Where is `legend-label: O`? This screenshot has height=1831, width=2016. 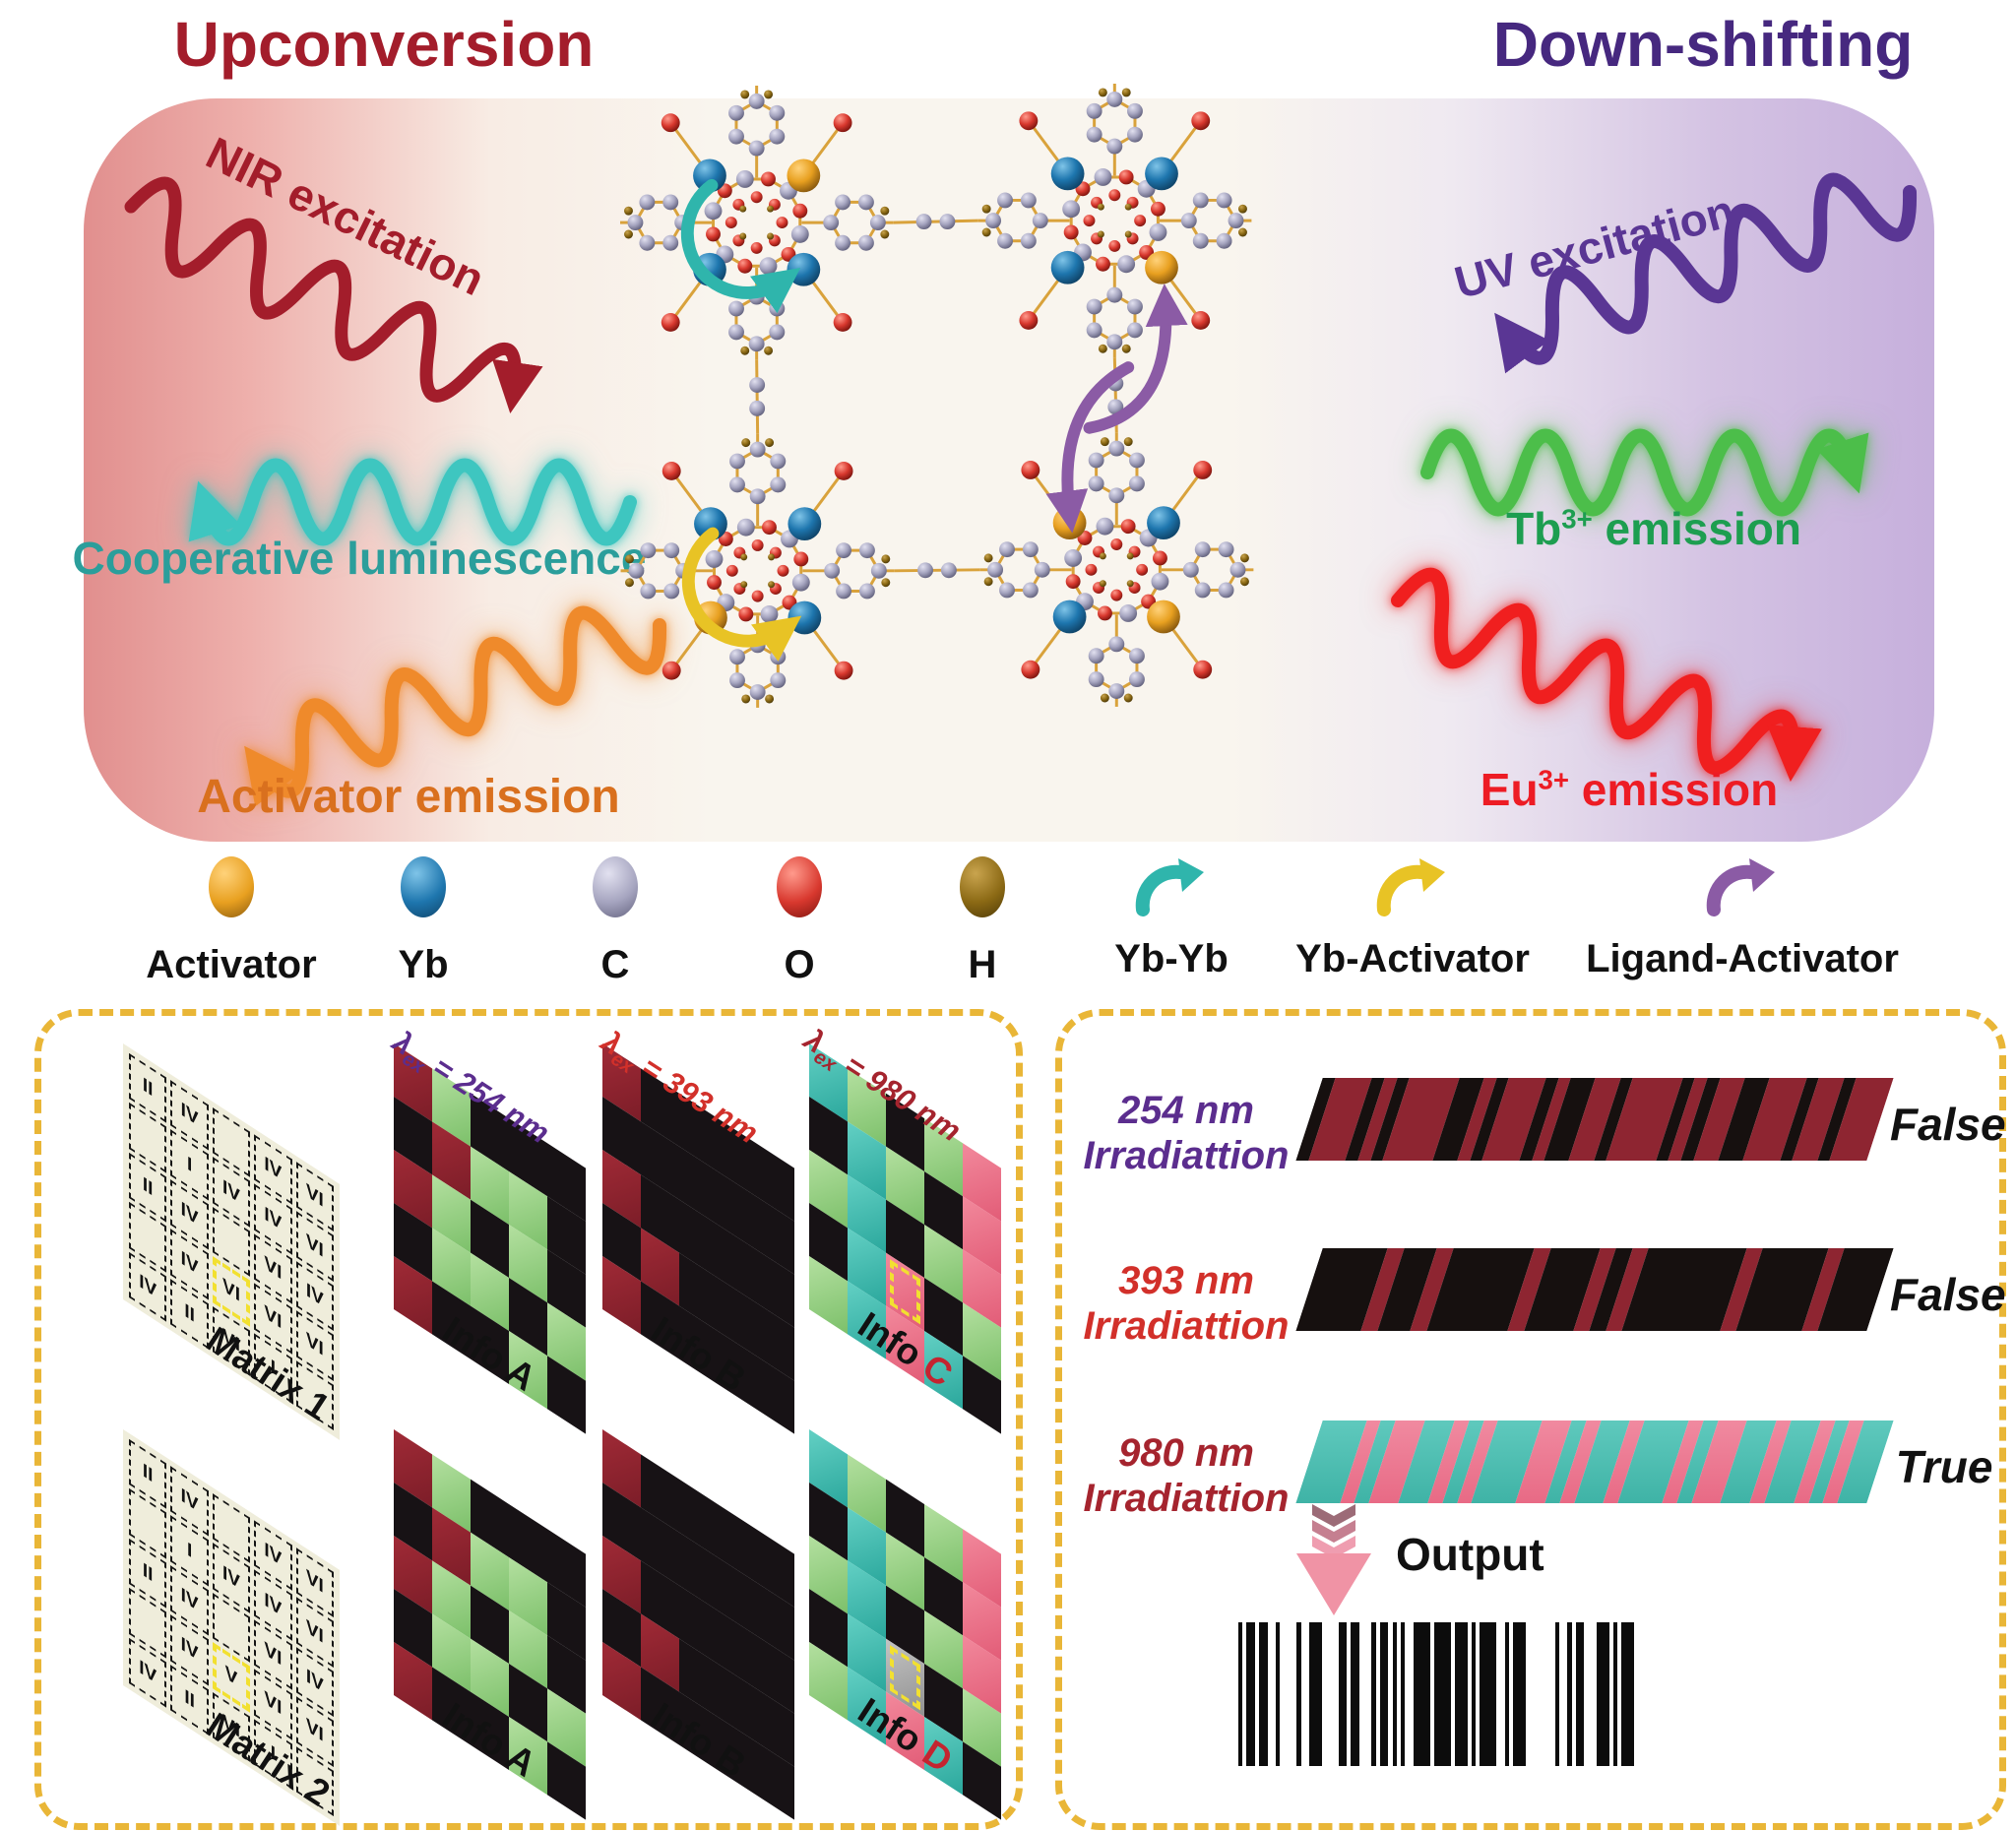 legend-label: O is located at coordinates (799, 964).